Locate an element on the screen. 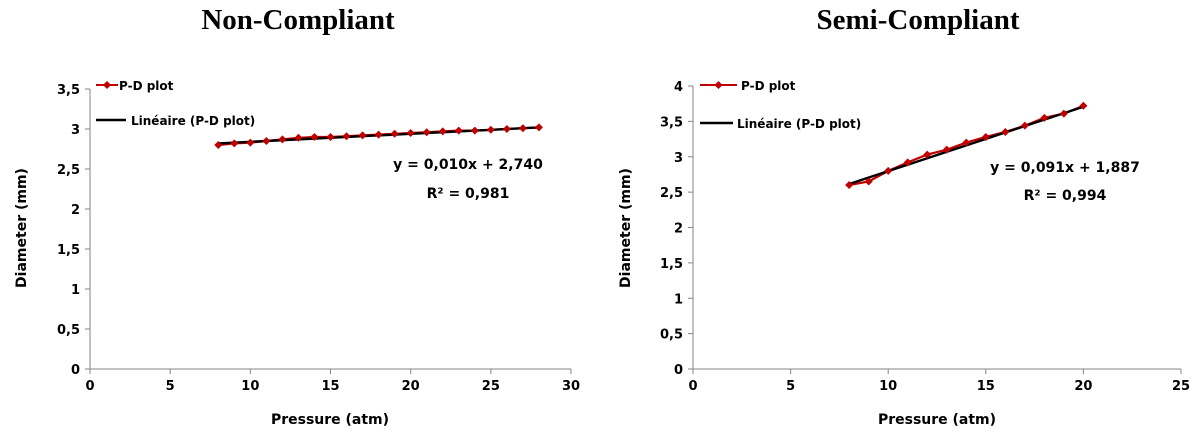 The height and width of the screenshot is (439, 1202). x-tick-label: 30 is located at coordinates (571, 386).